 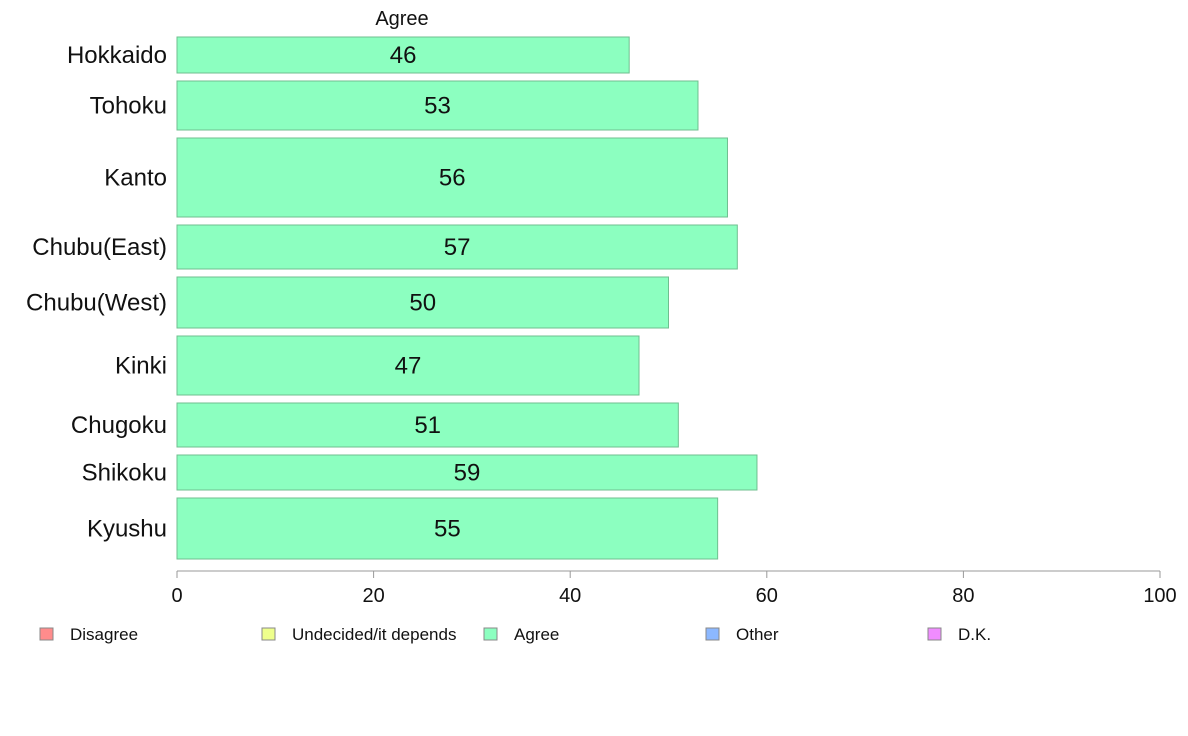 I want to click on data-label: 47, so click(x=408, y=366).